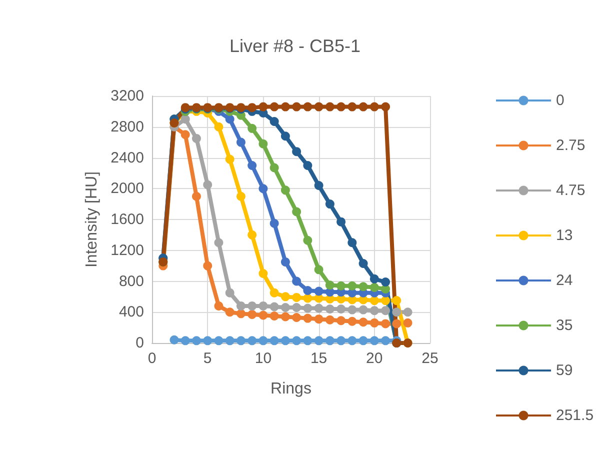 The image size is (609, 458). I want to click on y-tick-label: 3200, so click(127, 96).